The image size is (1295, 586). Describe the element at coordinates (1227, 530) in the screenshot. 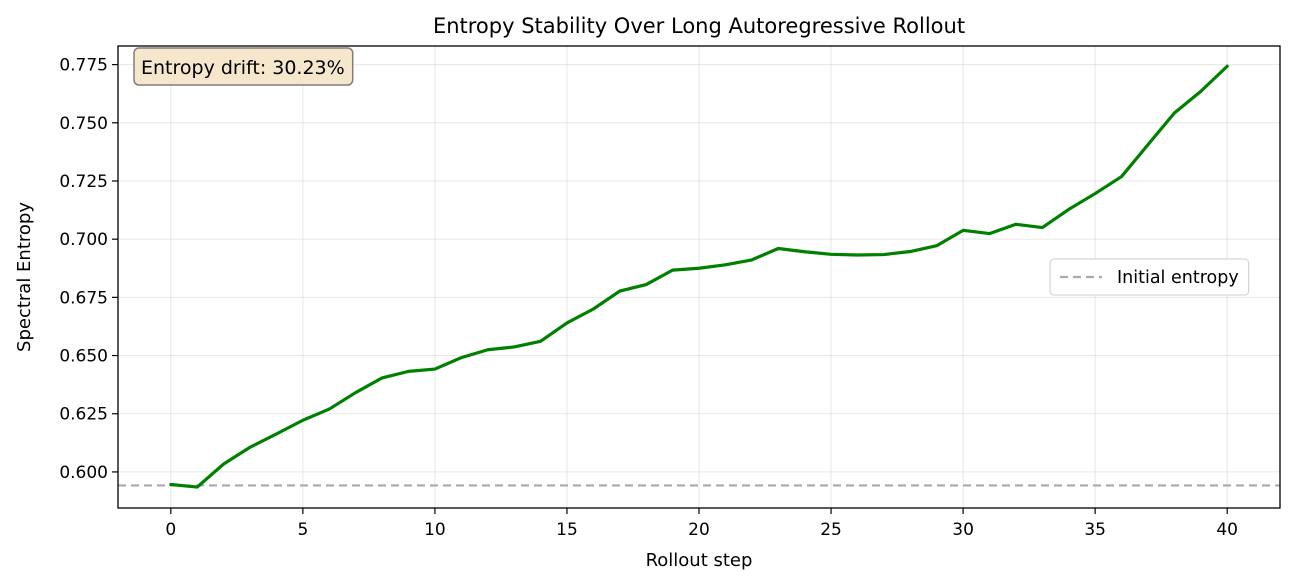

I see `x-tick-label: 40` at that location.